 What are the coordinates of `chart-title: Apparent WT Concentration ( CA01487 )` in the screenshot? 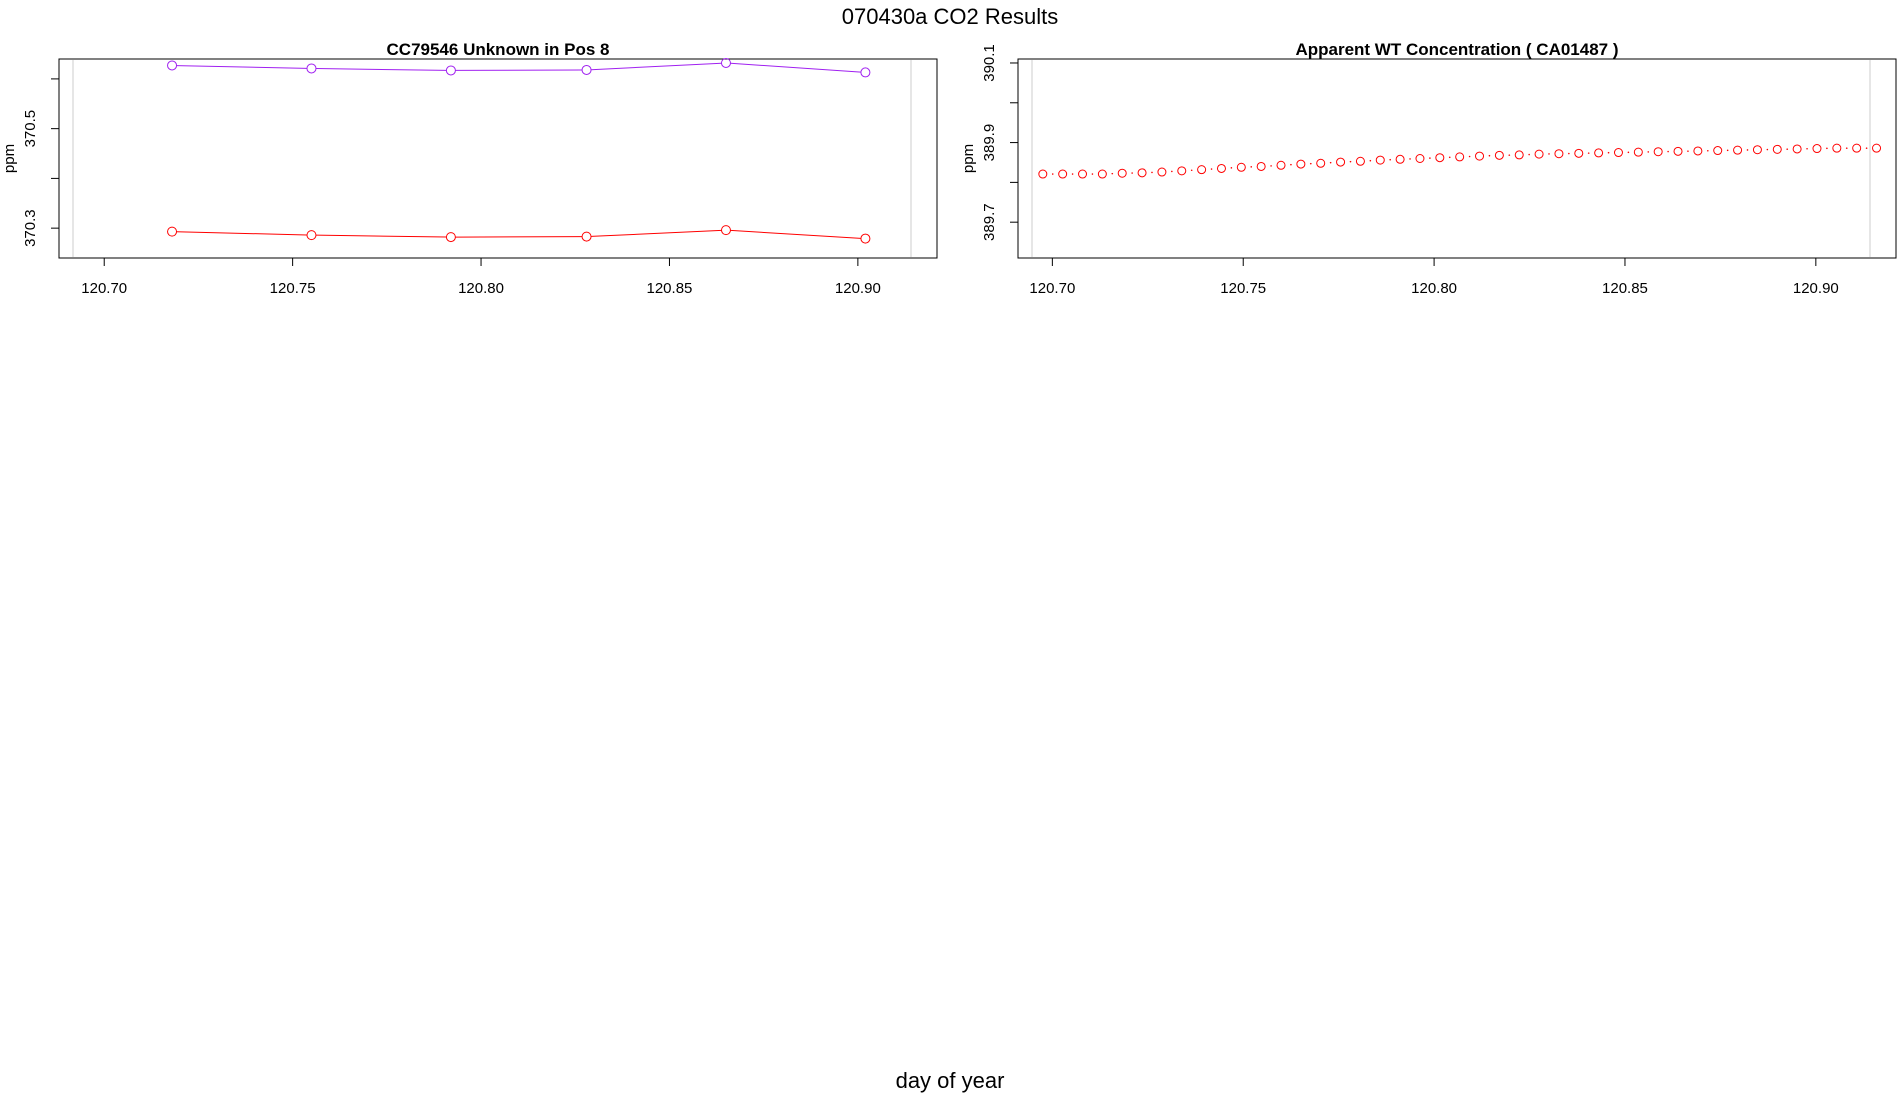 It's located at (1456, 49).